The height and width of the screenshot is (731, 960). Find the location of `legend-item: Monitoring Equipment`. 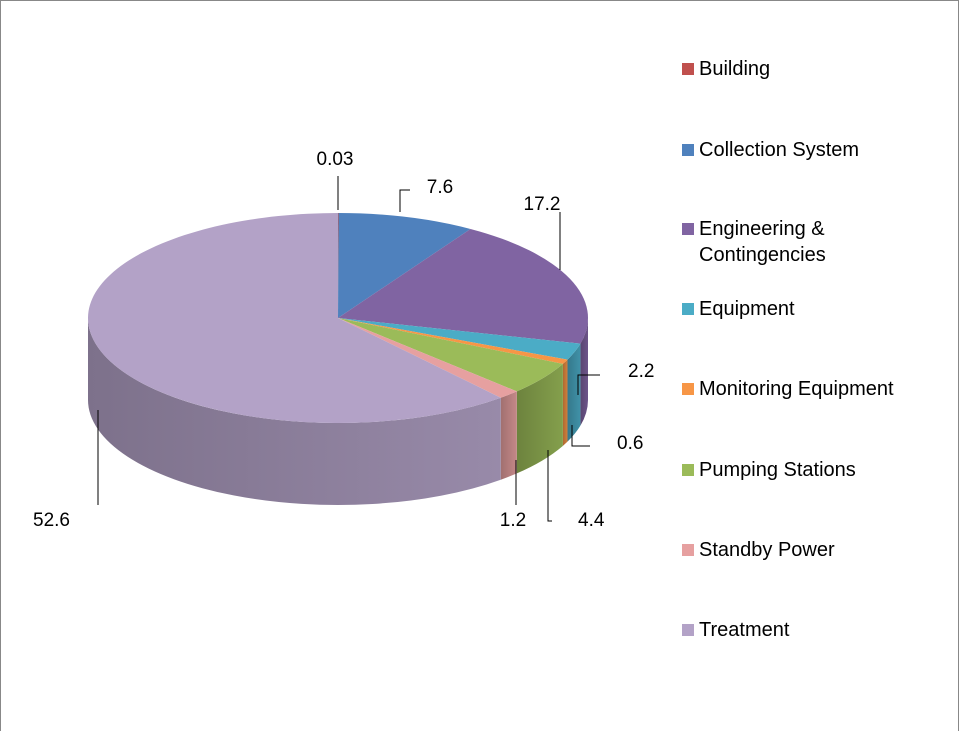

legend-item: Monitoring Equipment is located at coordinates (815, 389).